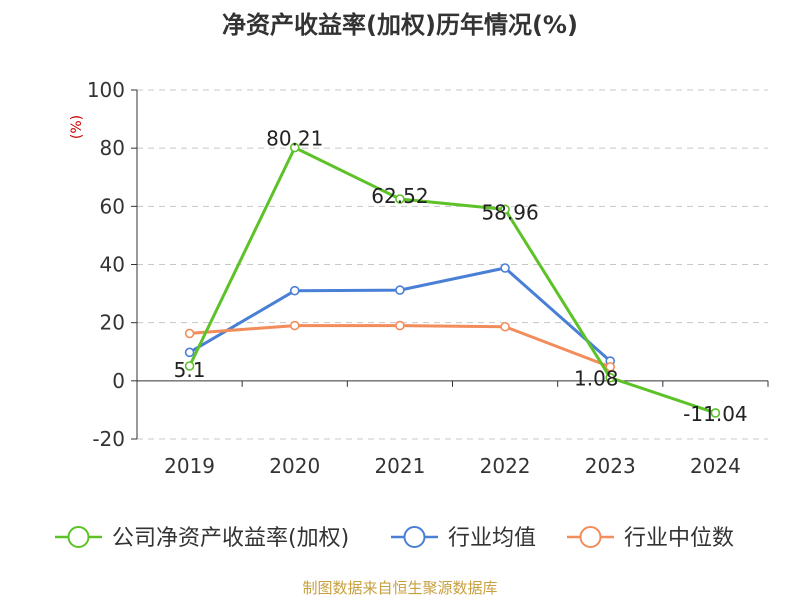 The image size is (800, 600). What do you see at coordinates (400, 25) in the screenshot?
I see `chart-title: 净资产收益率(加权)历年情况(%)` at bounding box center [400, 25].